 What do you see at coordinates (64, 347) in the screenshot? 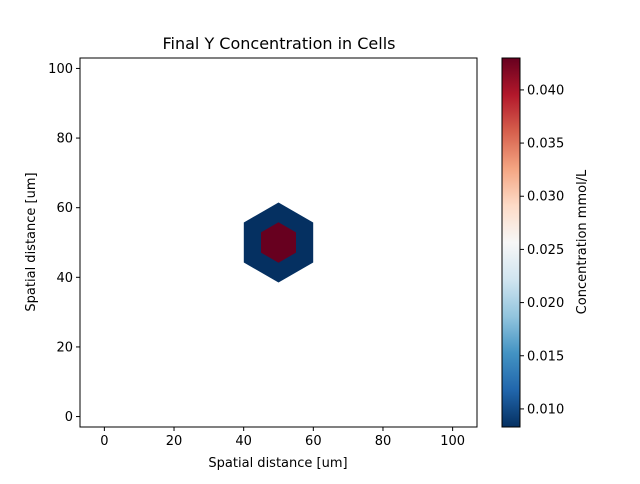
I see `y-tick-label: 20` at bounding box center [64, 347].